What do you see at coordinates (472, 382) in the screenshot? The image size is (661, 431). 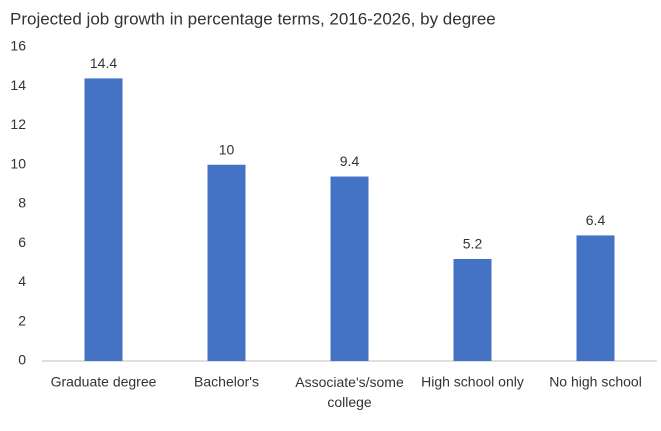 I see `x-tick-label: High school only` at bounding box center [472, 382].